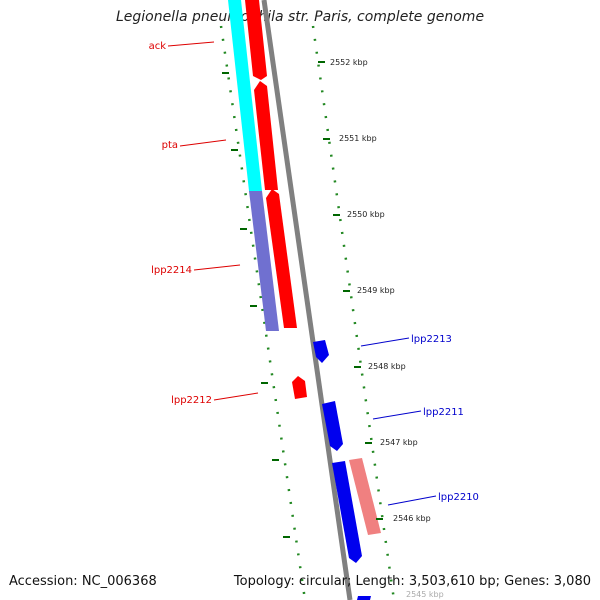 Image resolution: width=600 pixels, height=600 pixels. I want to click on pta-leader, so click(203, 143).